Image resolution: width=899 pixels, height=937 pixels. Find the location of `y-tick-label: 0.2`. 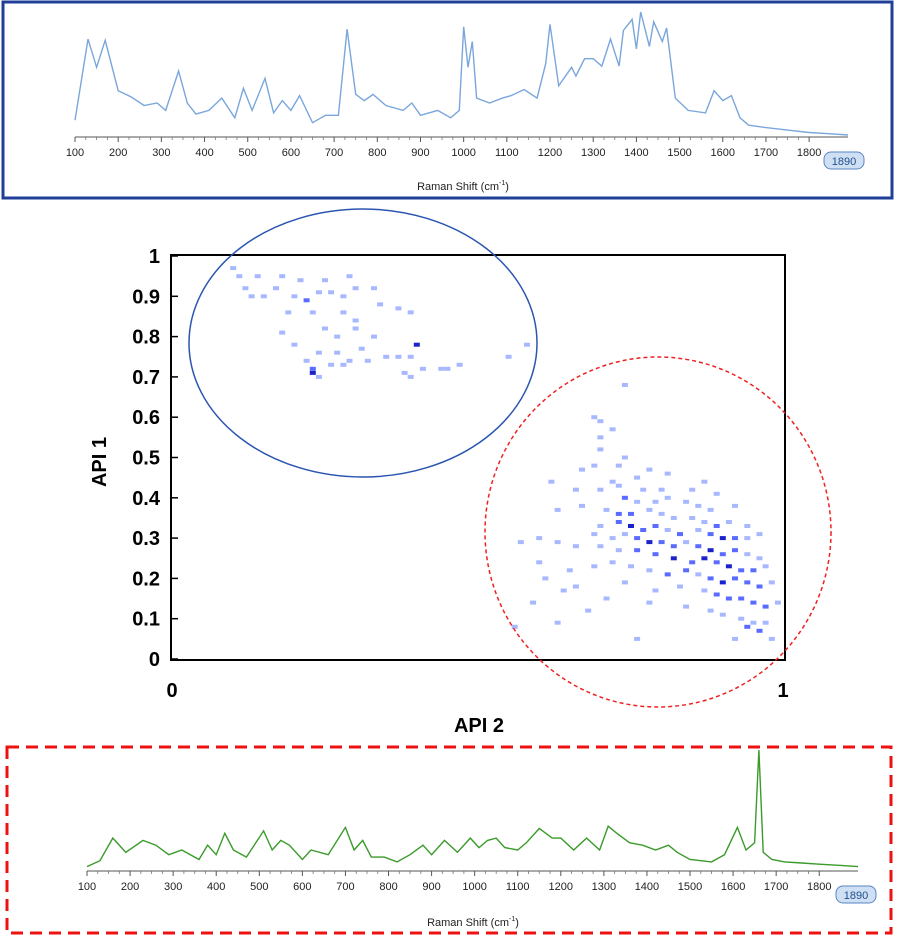

y-tick-label: 0.2 is located at coordinates (146, 579).